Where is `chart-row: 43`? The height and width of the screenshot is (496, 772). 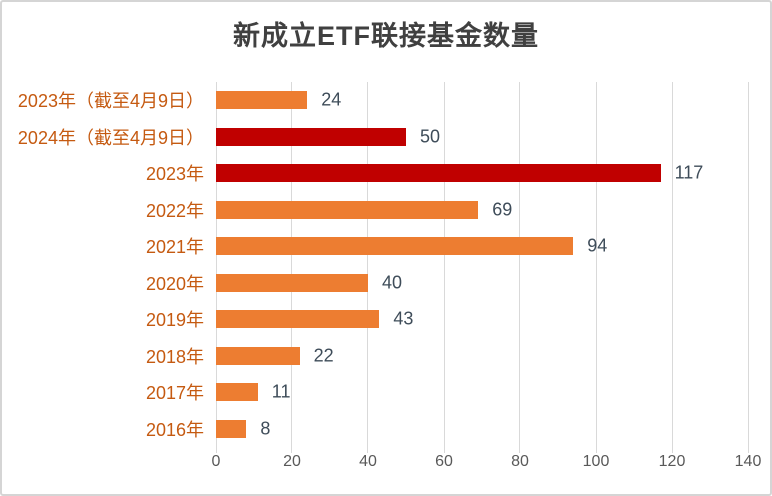
chart-row: 43 is located at coordinates (482, 319).